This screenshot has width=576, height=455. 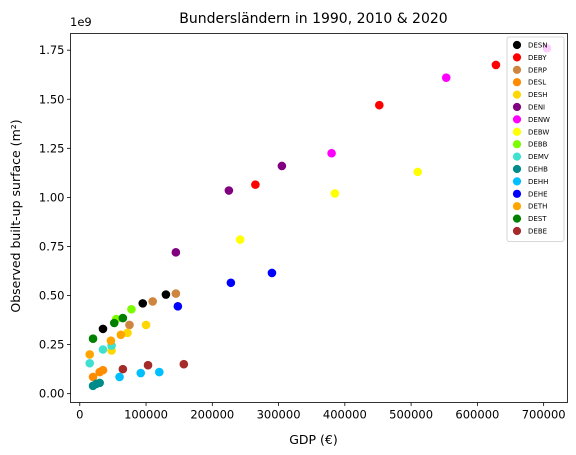 I want to click on chart-title: Bundersländern in 1990, 2010 & 2020, so click(x=313, y=19).